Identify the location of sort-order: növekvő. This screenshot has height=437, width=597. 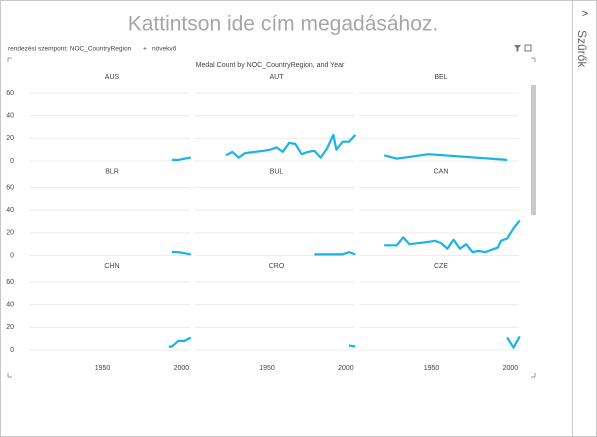
(164, 49).